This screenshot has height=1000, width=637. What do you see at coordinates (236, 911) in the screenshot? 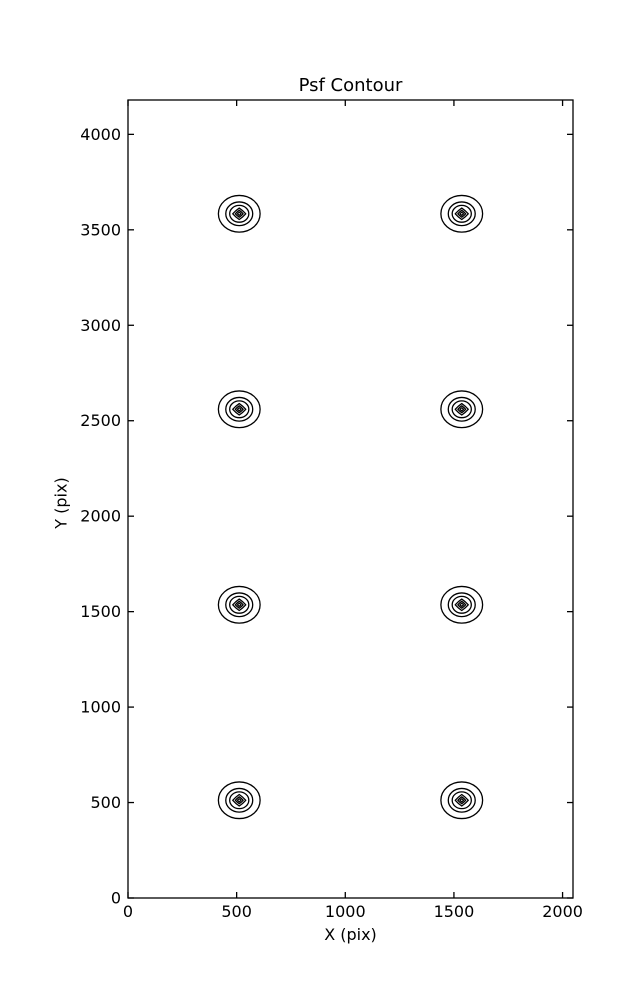
I see `x-tick-label: 500` at bounding box center [236, 911].